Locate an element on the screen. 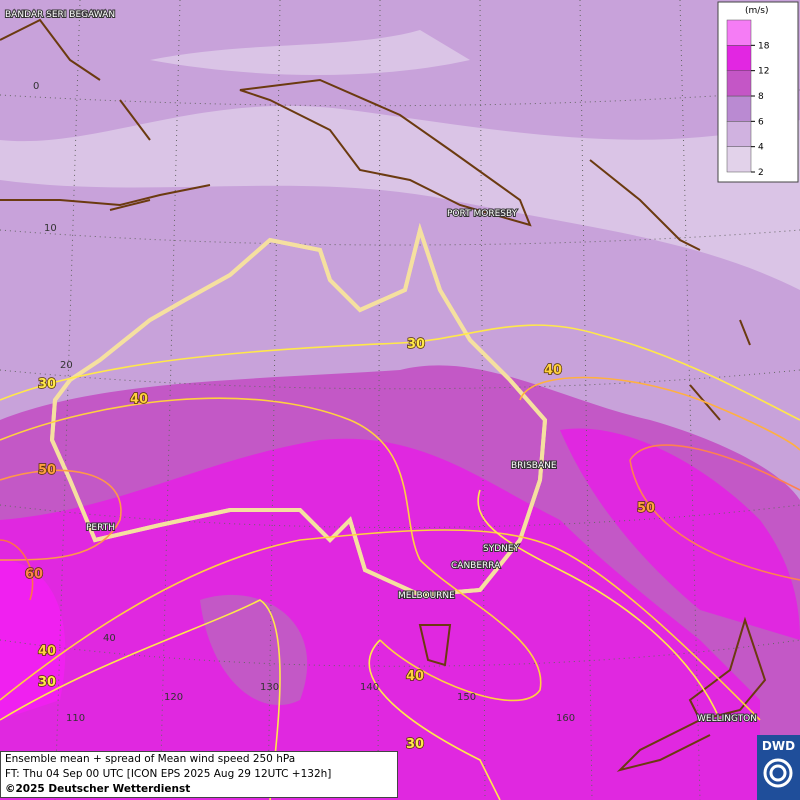 The height and width of the screenshot is (800, 800). graticule-label: 120 is located at coordinates (173, 697).